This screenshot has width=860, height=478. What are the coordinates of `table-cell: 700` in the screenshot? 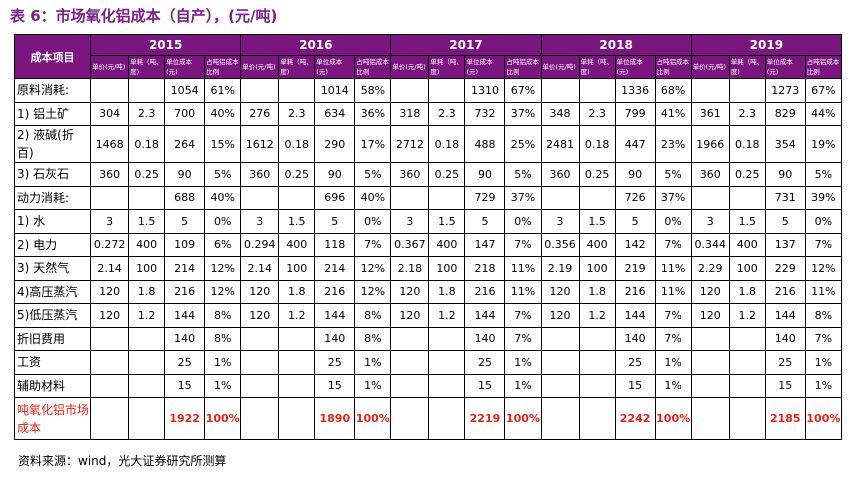 It's located at (185, 113).